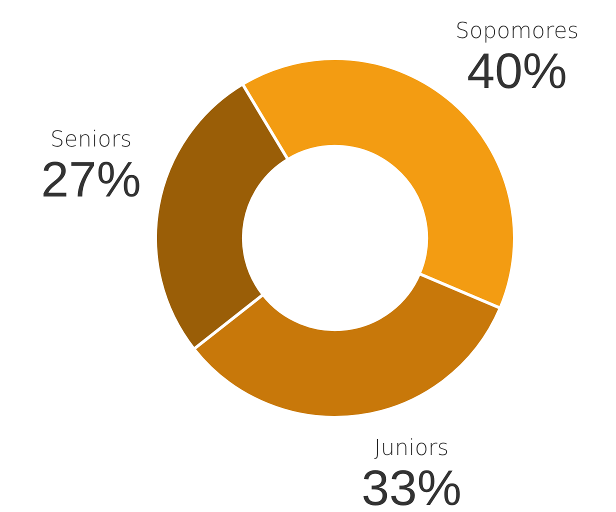 Image resolution: width=616 pixels, height=512 pixels. I want to click on slice-label: Juniors, so click(411, 448).